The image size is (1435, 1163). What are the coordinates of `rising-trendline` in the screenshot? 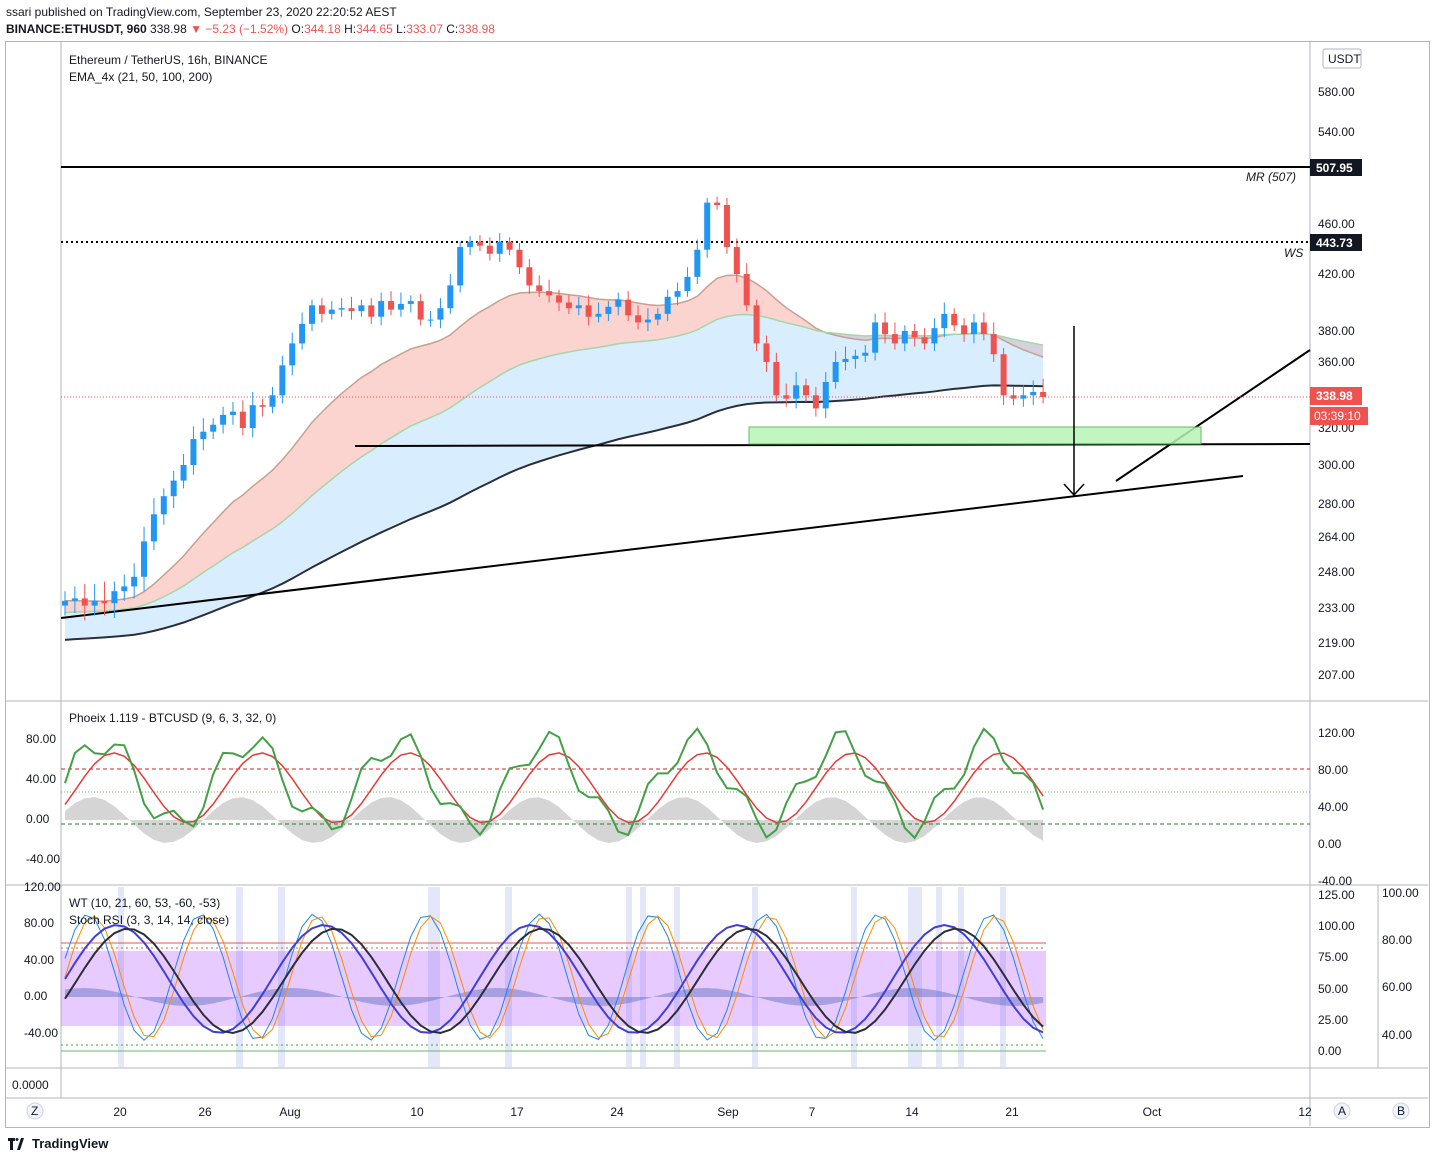 It's located at (652, 547).